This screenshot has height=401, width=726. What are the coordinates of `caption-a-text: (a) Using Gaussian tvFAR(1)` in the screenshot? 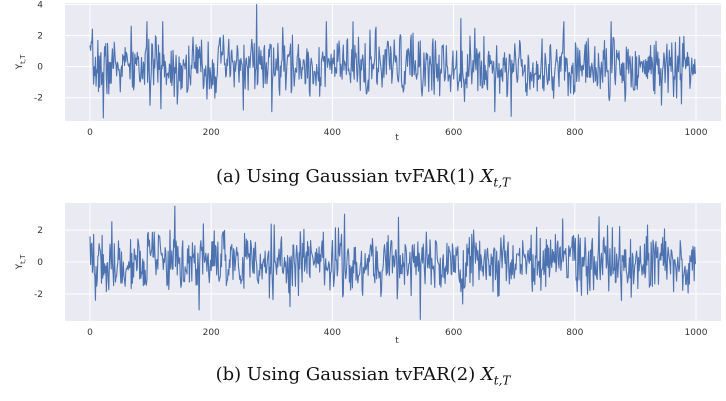 It's located at (348, 176).